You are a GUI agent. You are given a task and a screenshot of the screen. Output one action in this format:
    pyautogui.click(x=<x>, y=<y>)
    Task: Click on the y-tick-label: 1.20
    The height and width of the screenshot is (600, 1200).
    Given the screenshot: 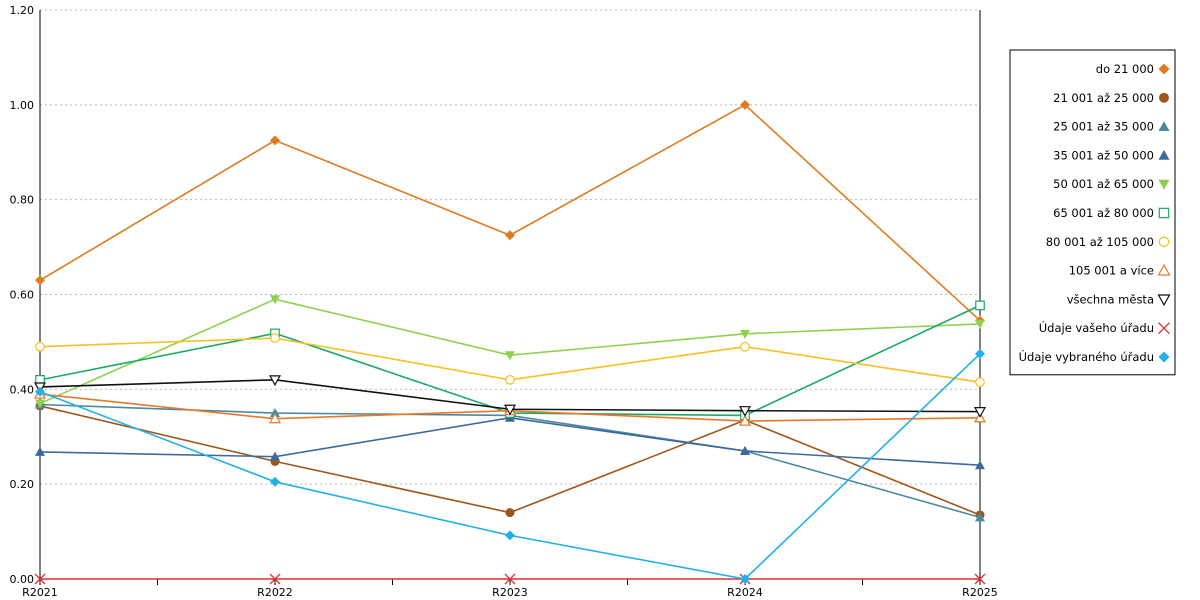 What is the action you would take?
    pyautogui.click(x=22, y=10)
    